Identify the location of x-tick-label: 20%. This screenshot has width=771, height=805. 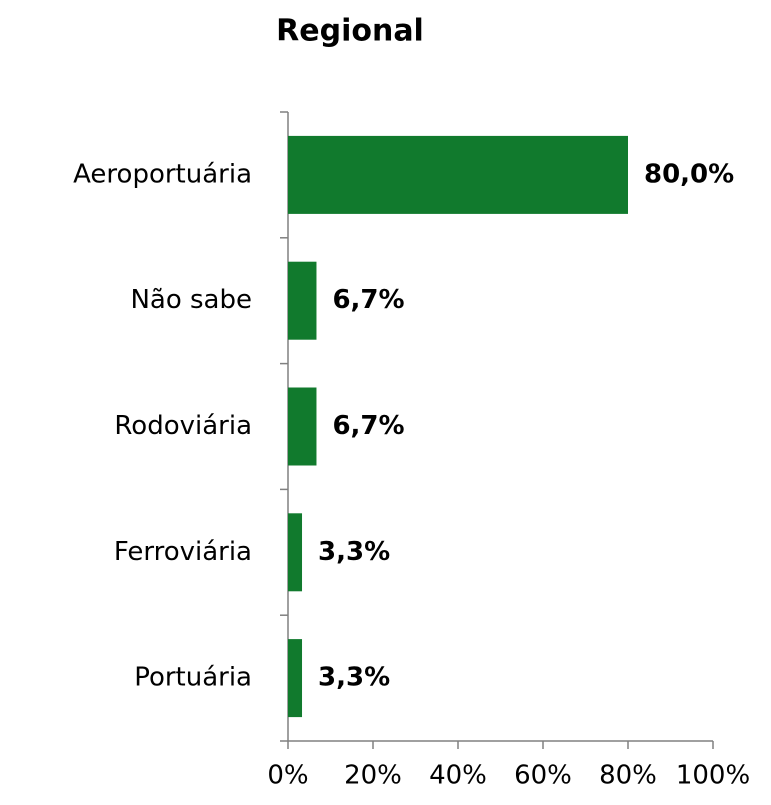
(373, 776).